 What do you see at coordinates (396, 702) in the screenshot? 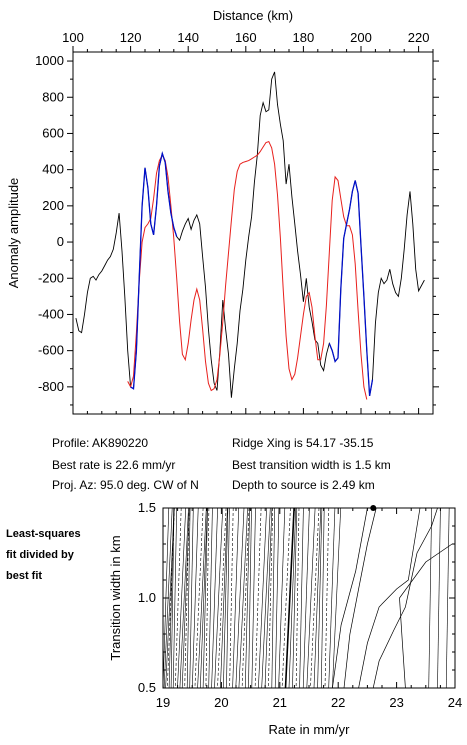
I see `x-tick-label: 23` at bounding box center [396, 702].